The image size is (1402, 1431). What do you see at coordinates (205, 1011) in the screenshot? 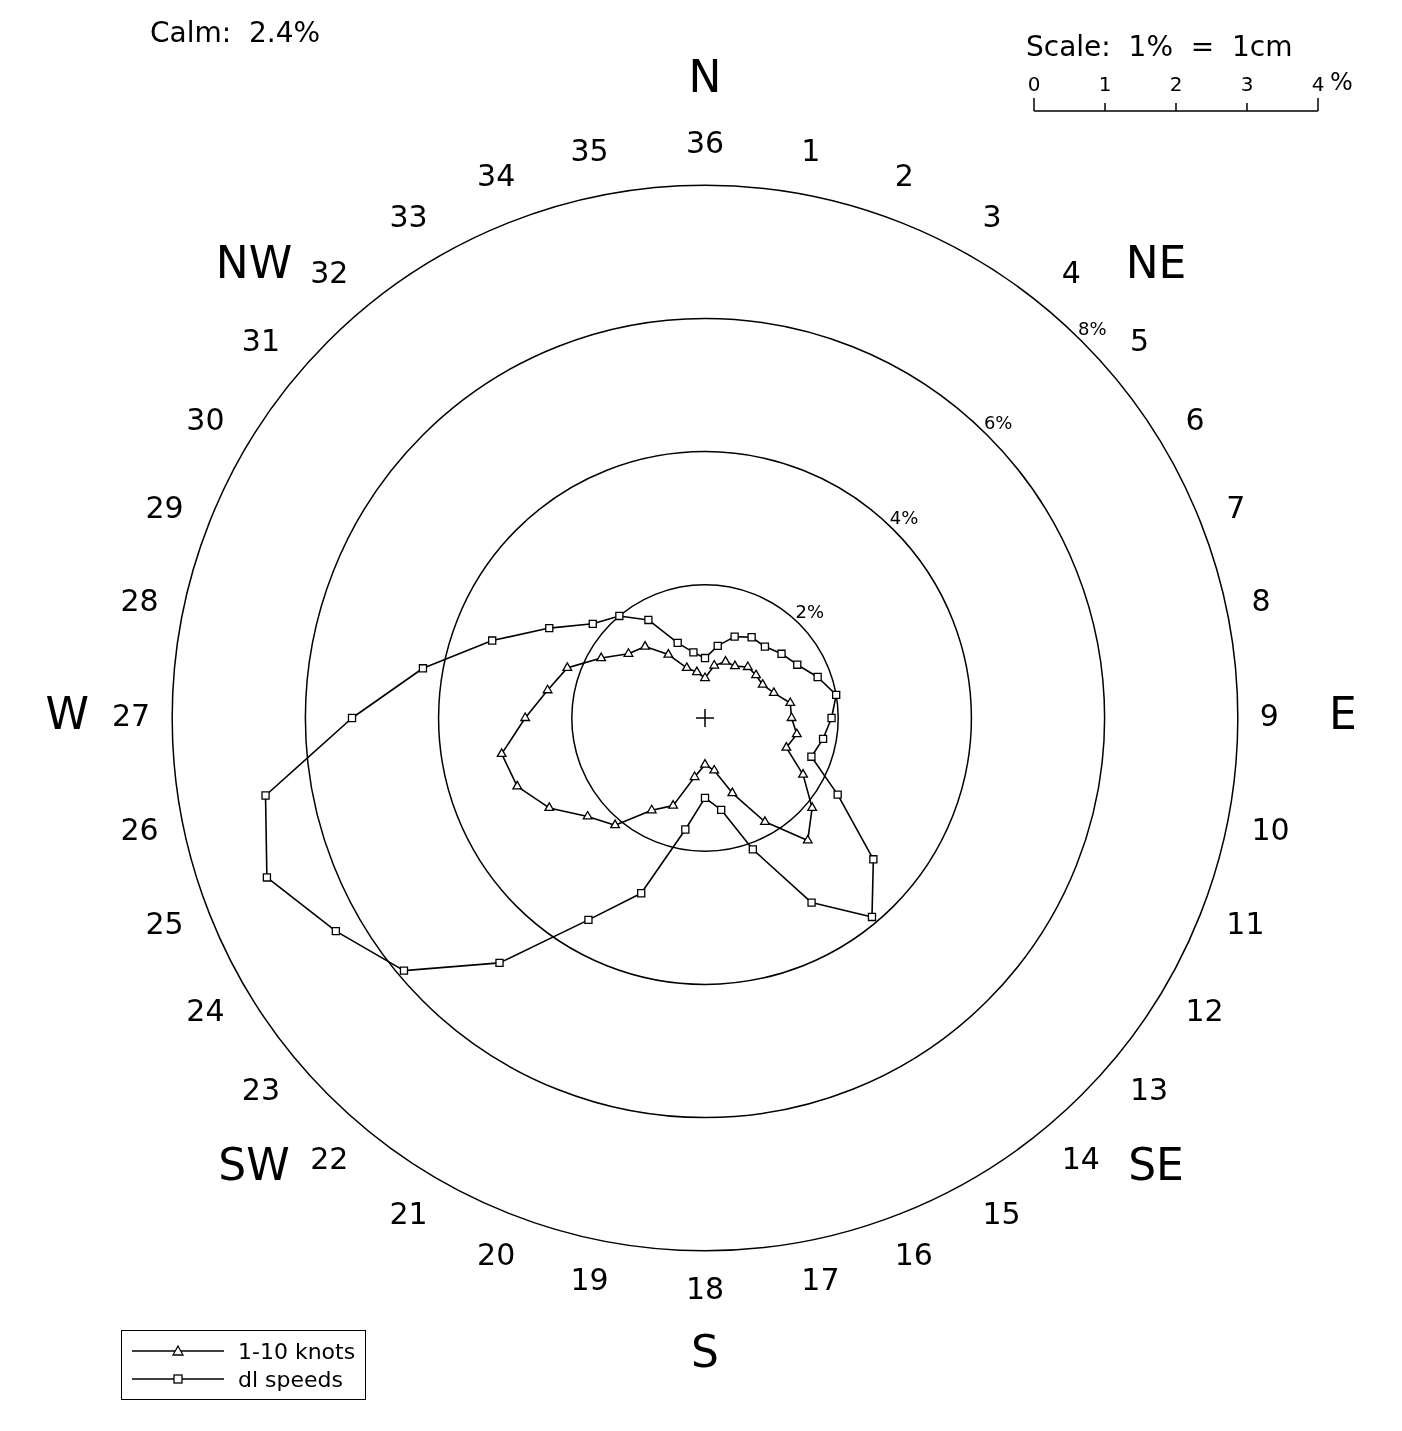
I see `spoke-label: 24` at bounding box center [205, 1011].